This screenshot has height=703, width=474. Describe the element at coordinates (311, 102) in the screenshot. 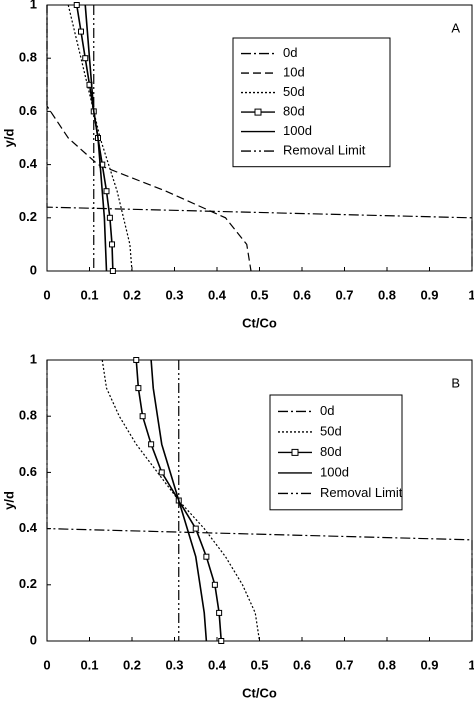

I see `legend-box` at that location.